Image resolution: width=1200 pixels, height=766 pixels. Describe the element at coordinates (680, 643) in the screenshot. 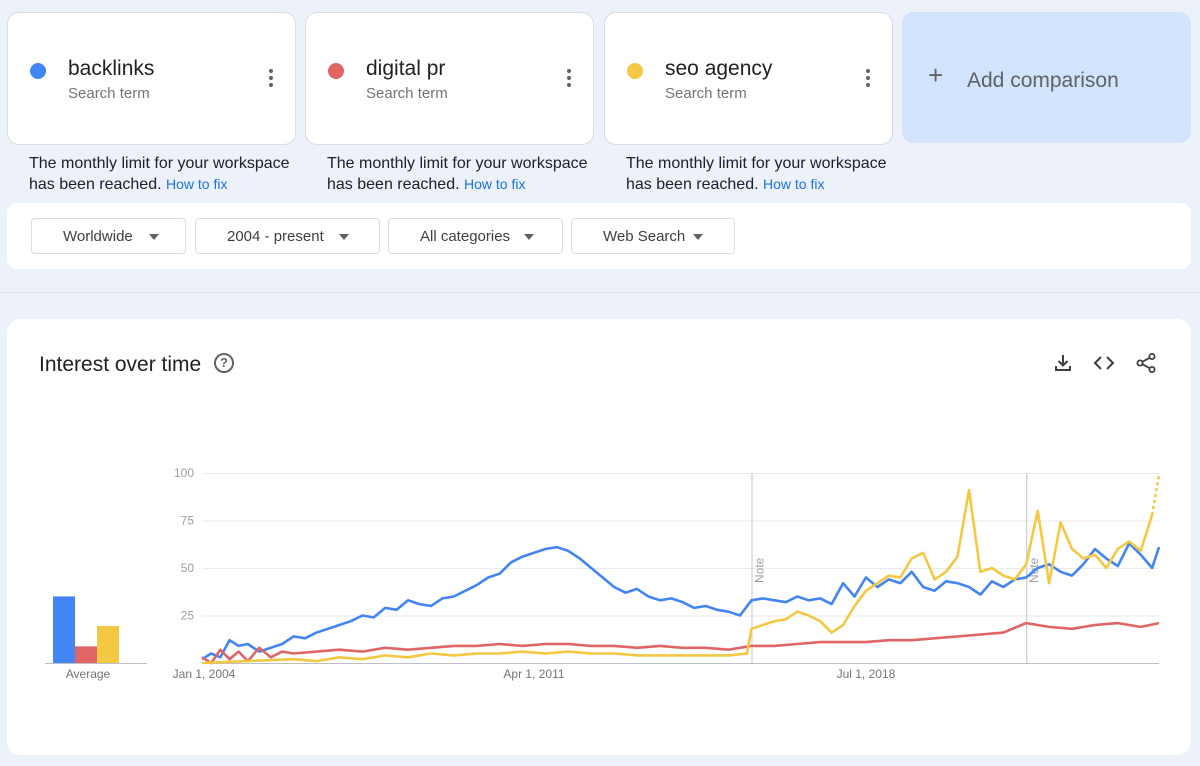

I see `series-line-digital-pr` at that location.